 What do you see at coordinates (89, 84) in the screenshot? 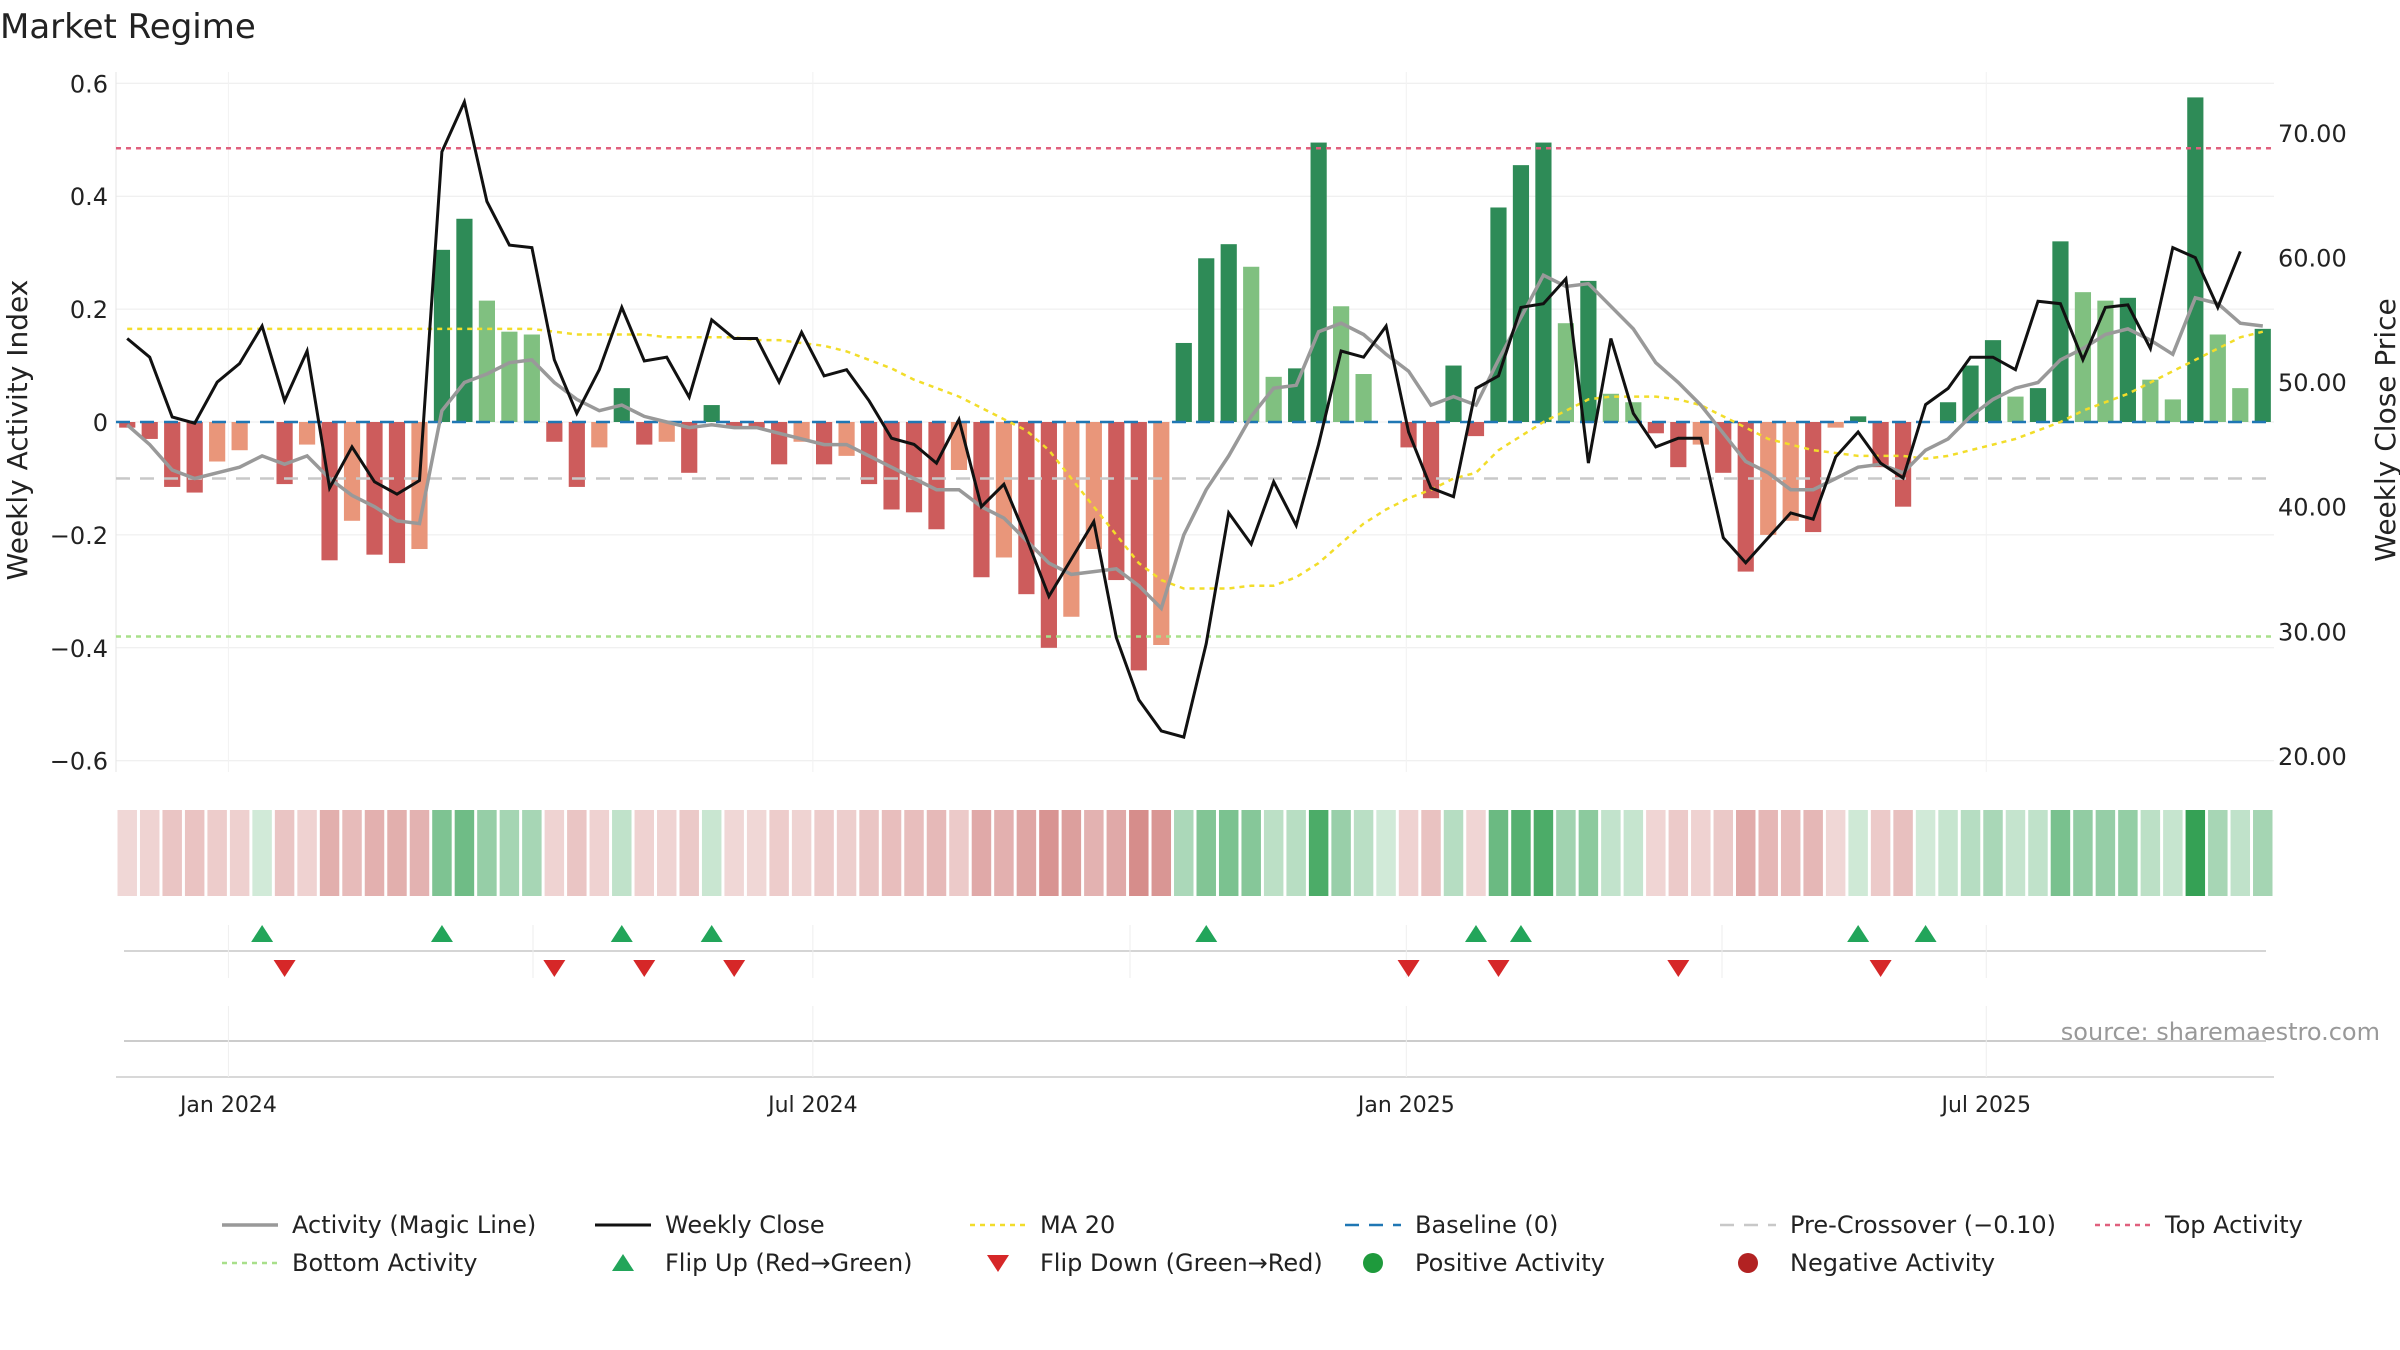
I see `y-tick-left-label: 0.6` at bounding box center [89, 84].